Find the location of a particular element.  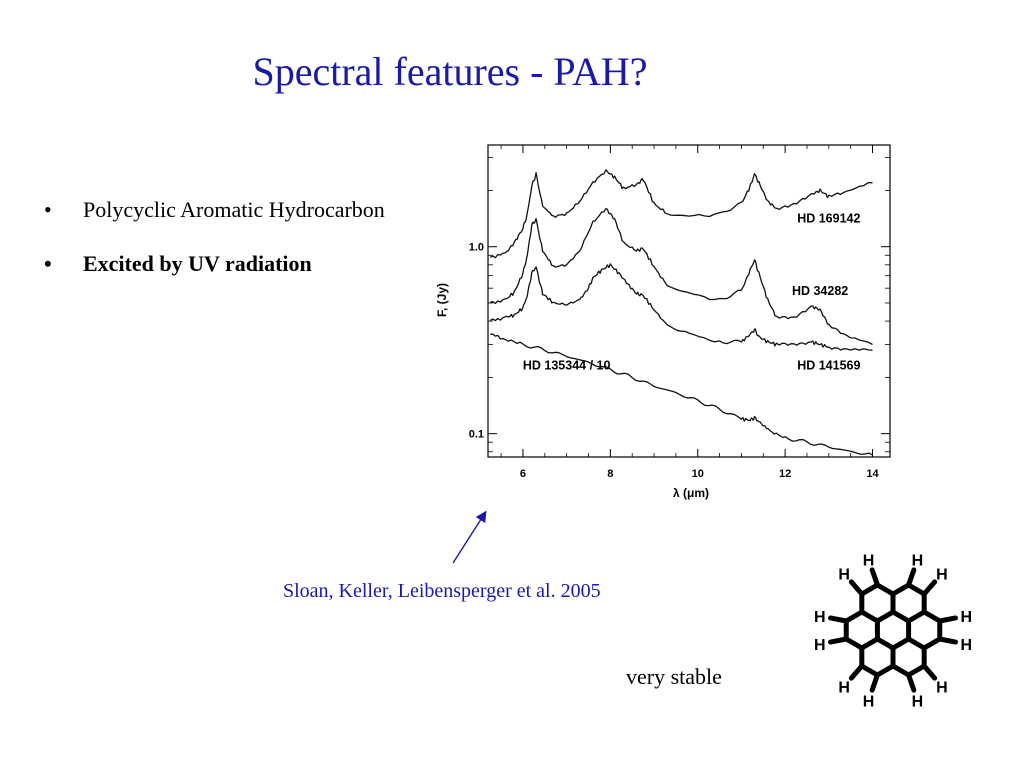

y-tick-label: 0.1 is located at coordinates (476, 435).